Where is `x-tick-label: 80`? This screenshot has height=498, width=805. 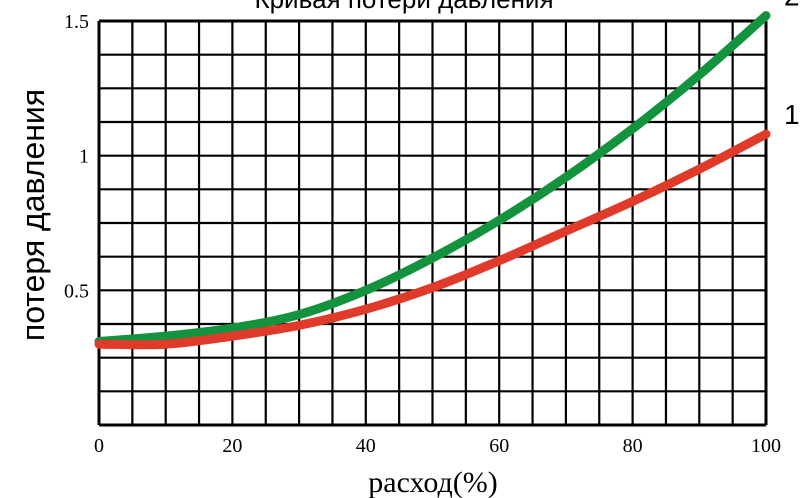
x-tick-label: 80 is located at coordinates (633, 446).